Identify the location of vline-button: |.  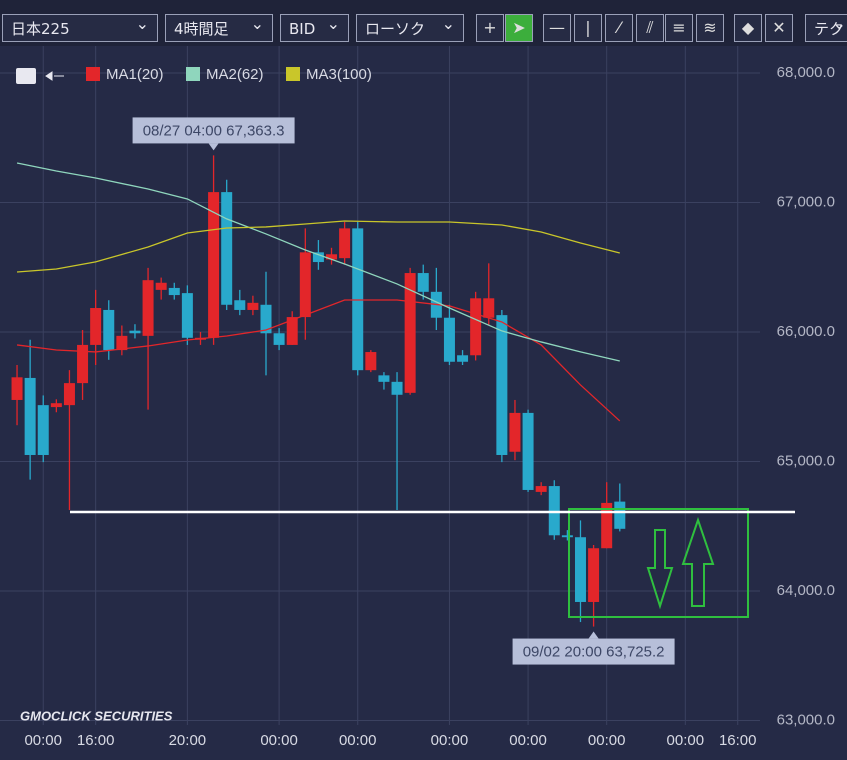
(588, 28).